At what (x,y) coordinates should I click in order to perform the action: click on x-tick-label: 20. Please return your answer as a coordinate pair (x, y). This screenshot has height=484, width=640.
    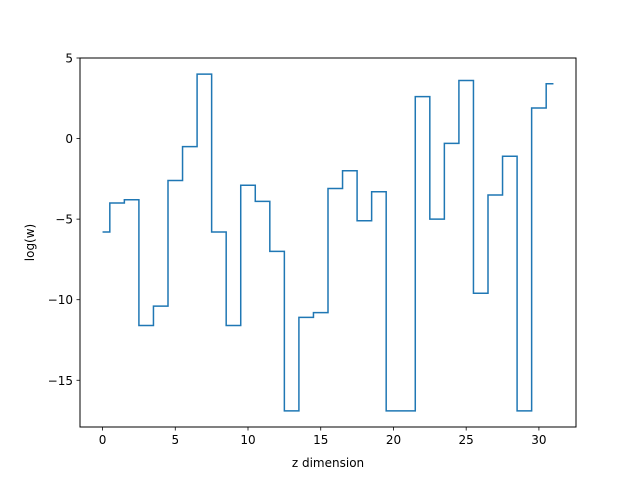
    Looking at the image, I should click on (393, 440).